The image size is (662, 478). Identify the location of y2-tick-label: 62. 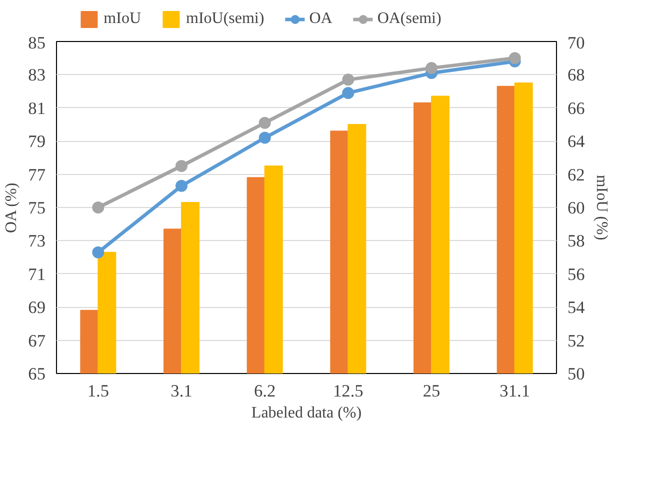
(576, 174).